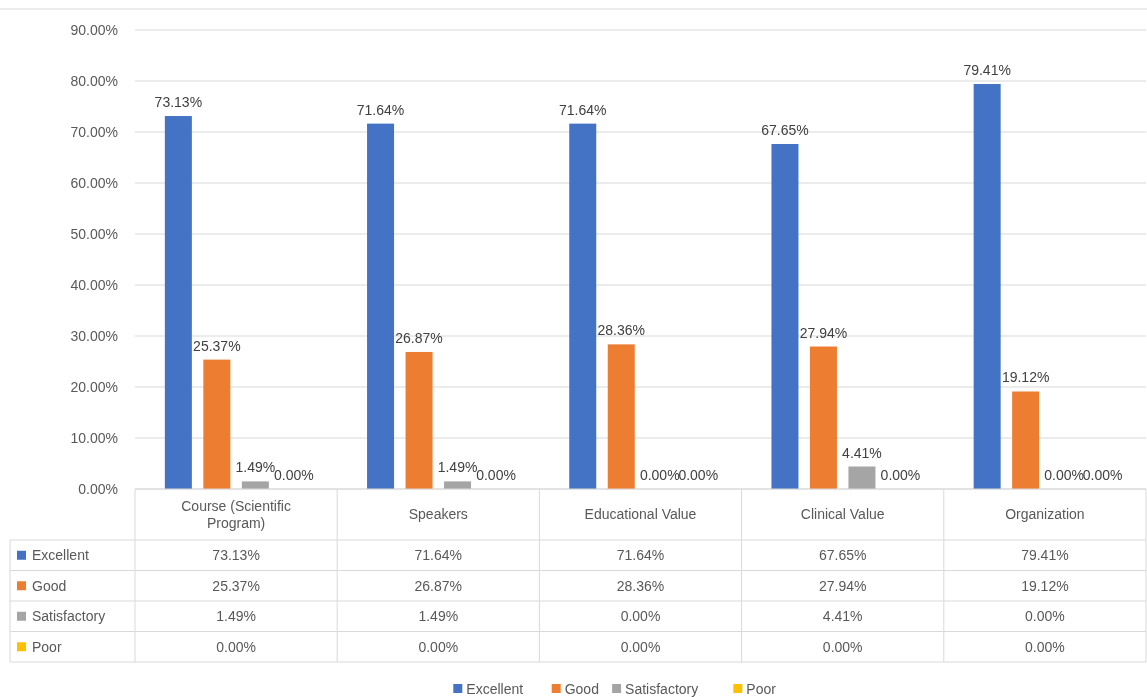 Image resolution: width=1147 pixels, height=697 pixels. What do you see at coordinates (761, 688) in the screenshot?
I see `text: Poor` at bounding box center [761, 688].